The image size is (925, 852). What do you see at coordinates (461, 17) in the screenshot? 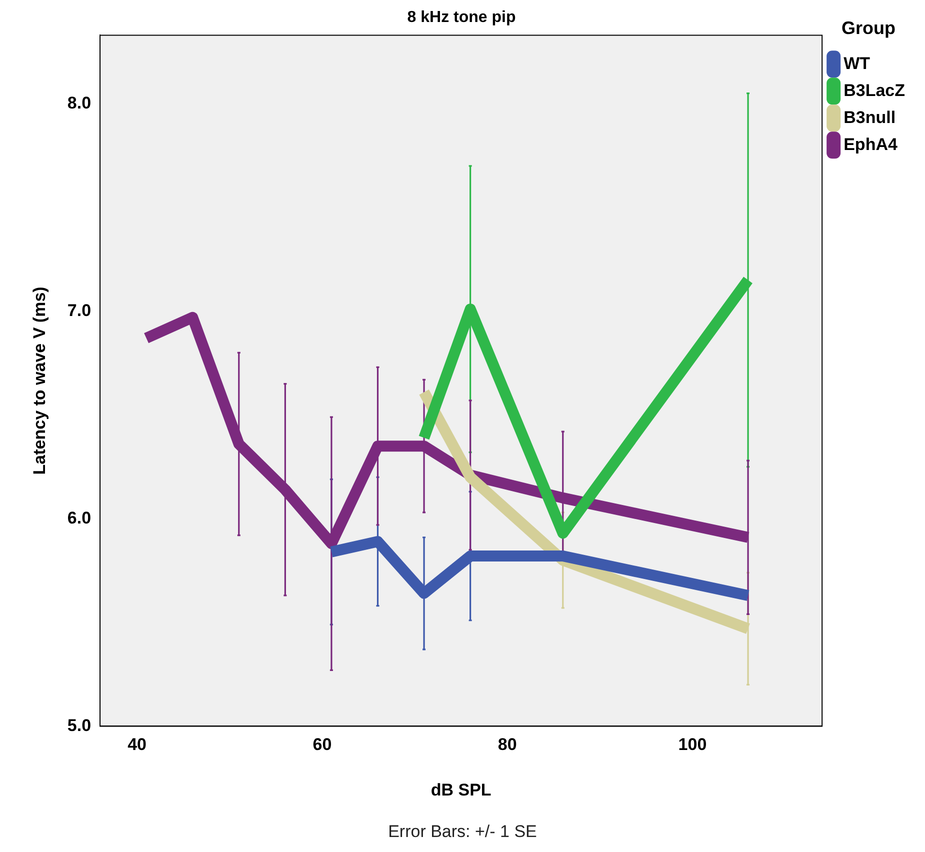
I see `chart-title: 8 kHz tone pip` at bounding box center [461, 17].